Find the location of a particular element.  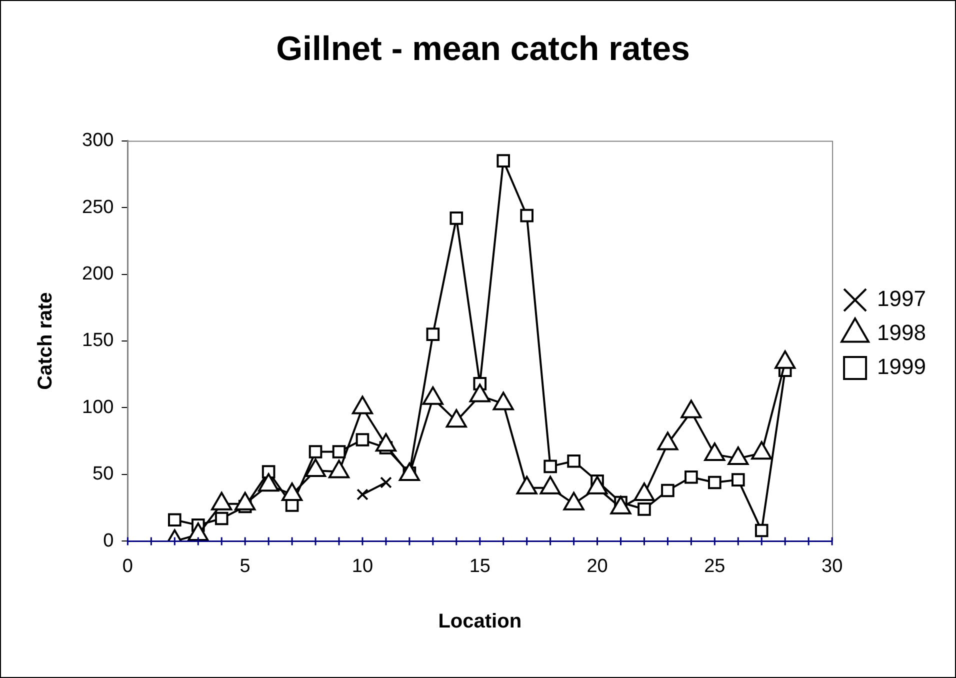

legend-label: 1998 is located at coordinates (901, 333).